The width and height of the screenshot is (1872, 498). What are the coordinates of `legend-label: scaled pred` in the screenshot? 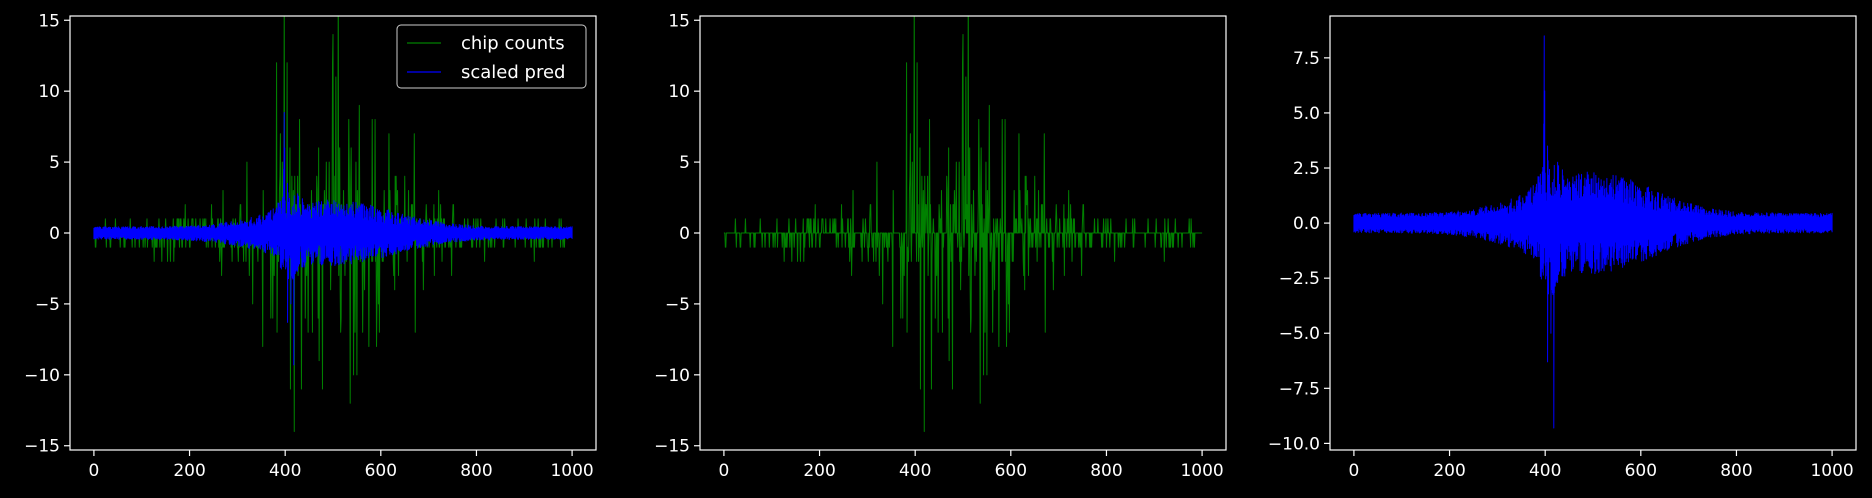 It's located at (513, 72).